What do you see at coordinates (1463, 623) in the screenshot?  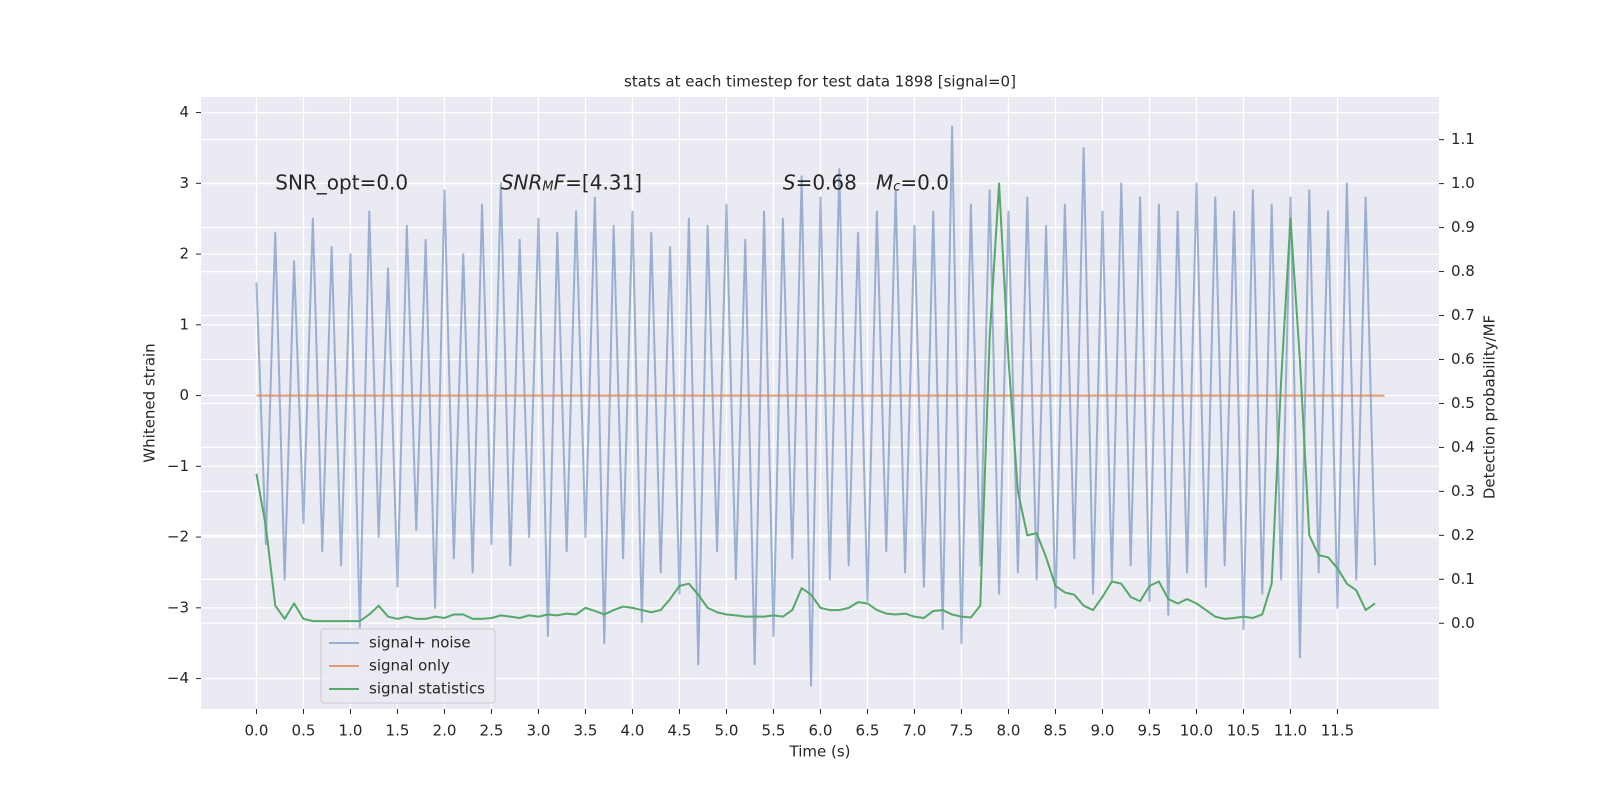 I see `y2-tick-label: 0.0` at bounding box center [1463, 623].